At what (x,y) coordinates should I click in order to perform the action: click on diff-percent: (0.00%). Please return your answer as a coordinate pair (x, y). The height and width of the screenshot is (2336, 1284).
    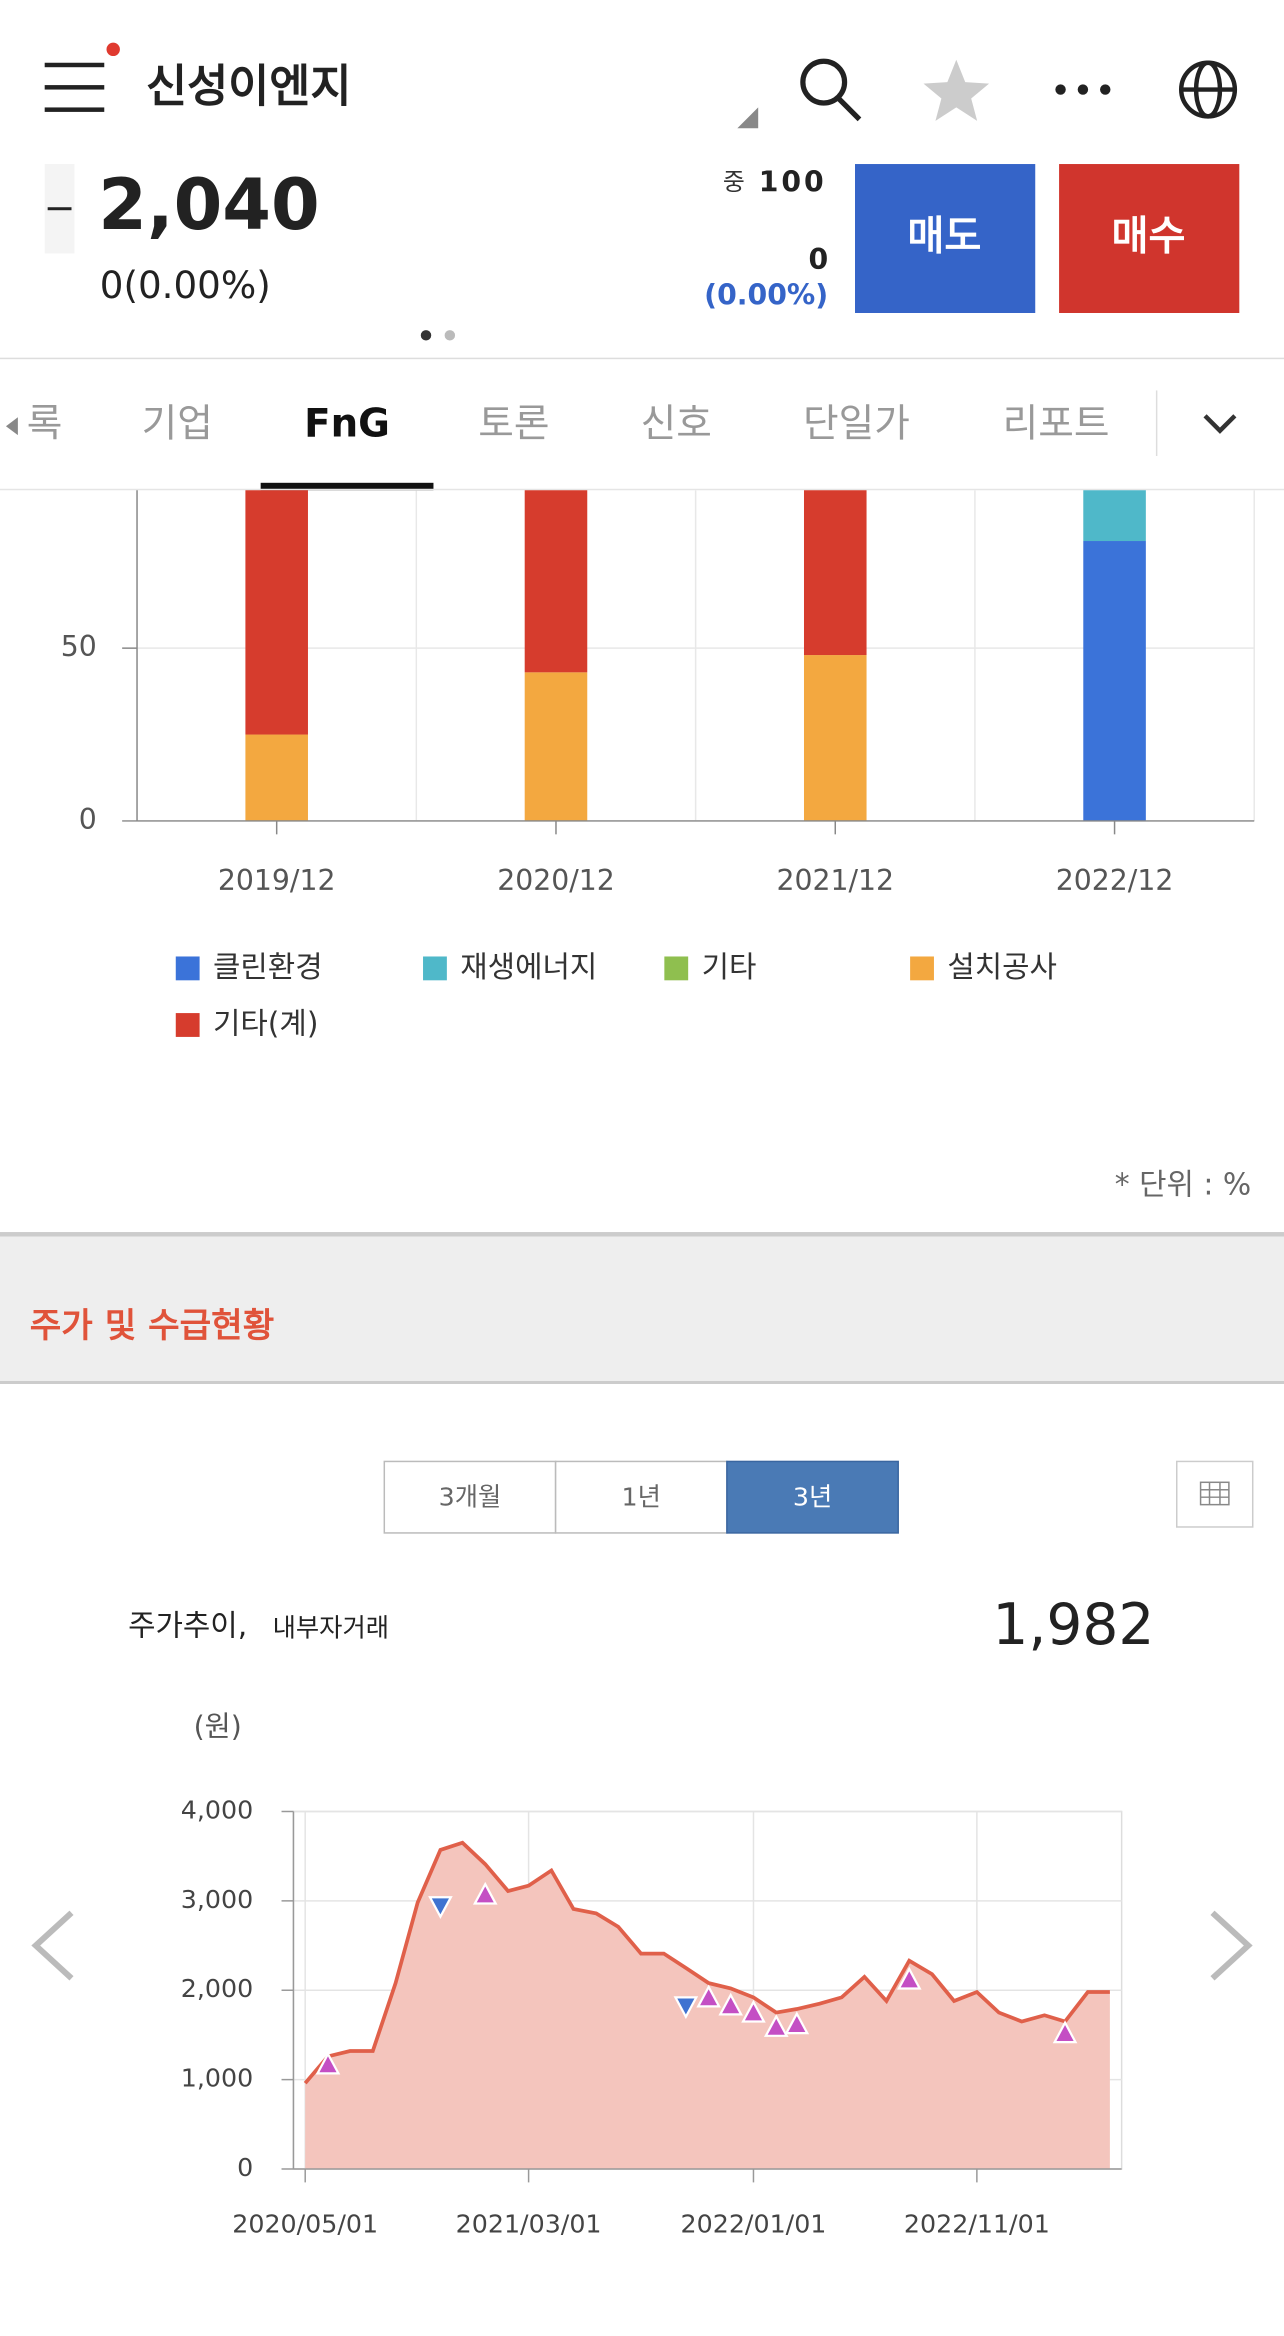
    Looking at the image, I should click on (766, 295).